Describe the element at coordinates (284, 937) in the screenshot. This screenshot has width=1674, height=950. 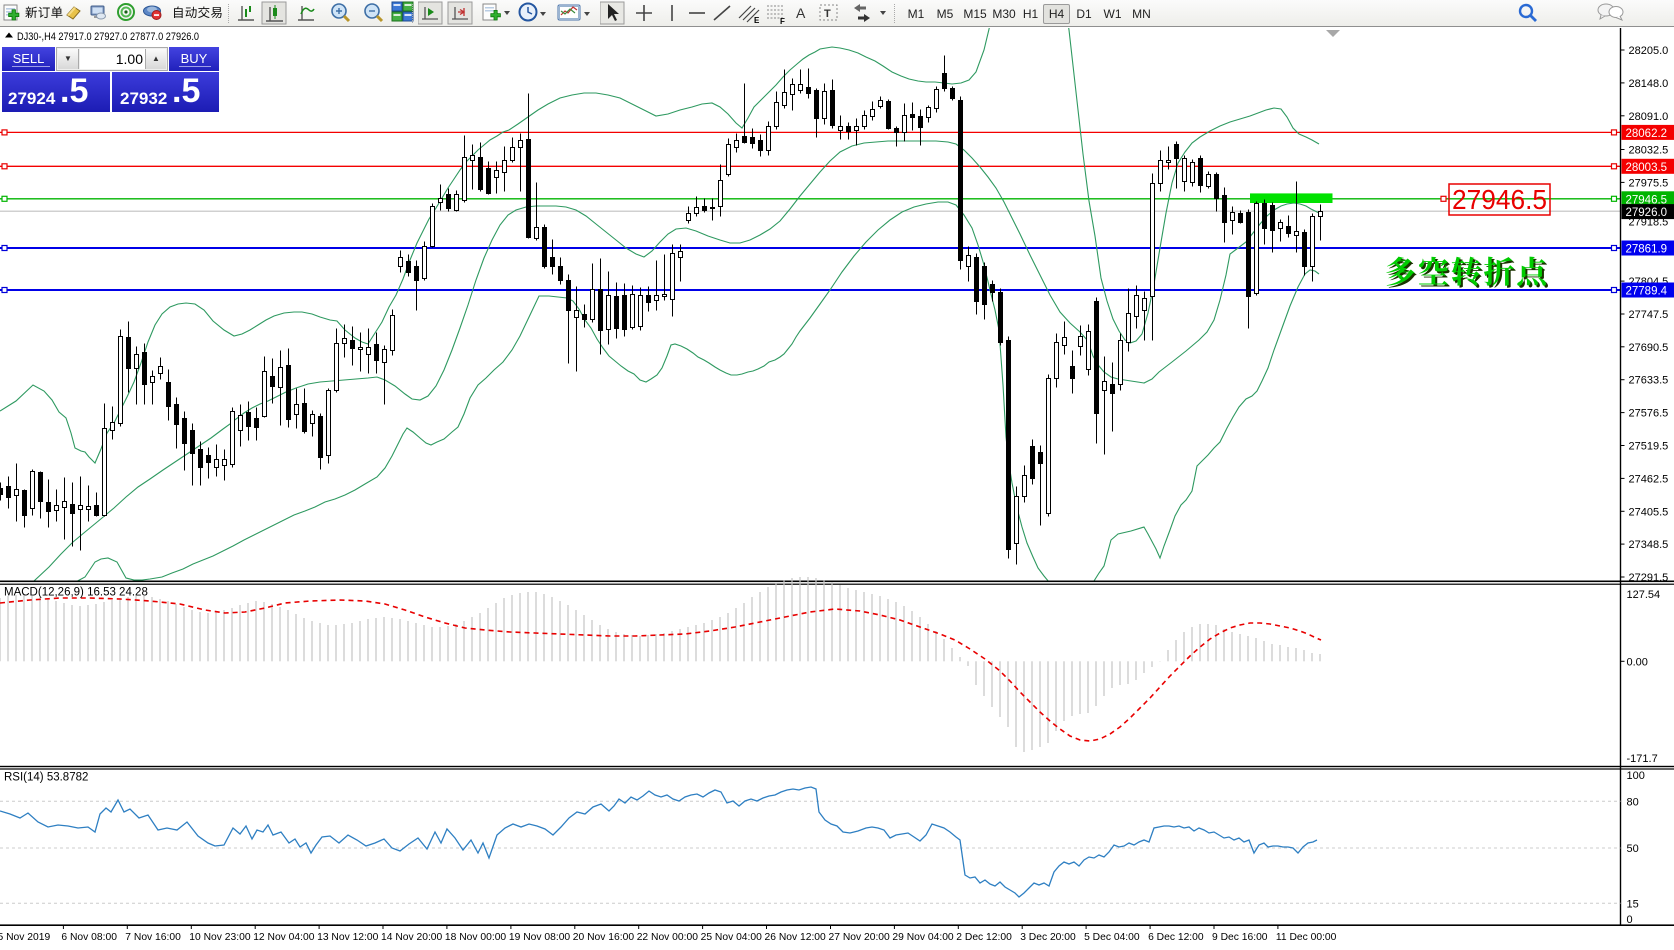
I see `svg-text: 12 Nov 04:00` at that location.